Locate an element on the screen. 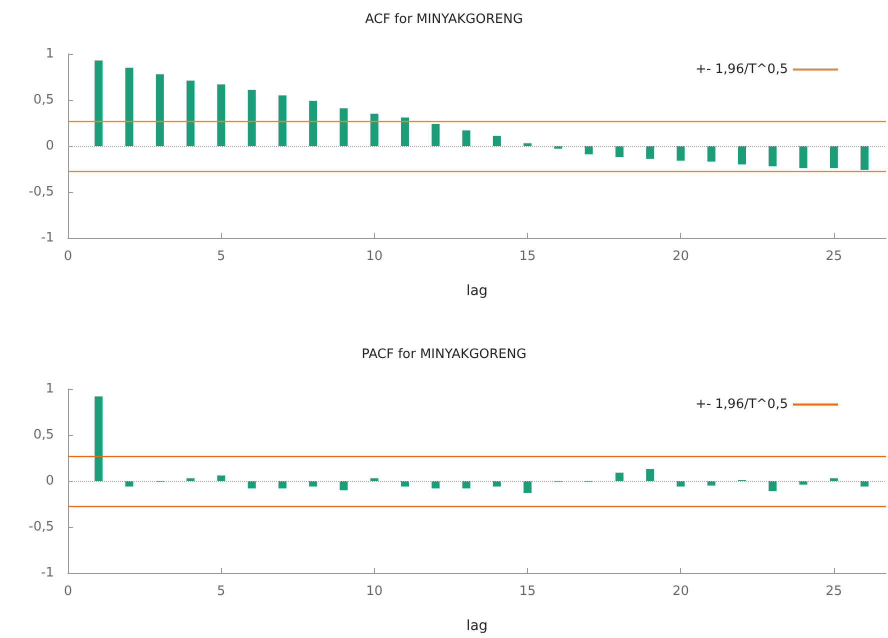 This screenshot has width=888, height=638. chart-title: ACF for MINYAKGORENG is located at coordinates (444, 19).